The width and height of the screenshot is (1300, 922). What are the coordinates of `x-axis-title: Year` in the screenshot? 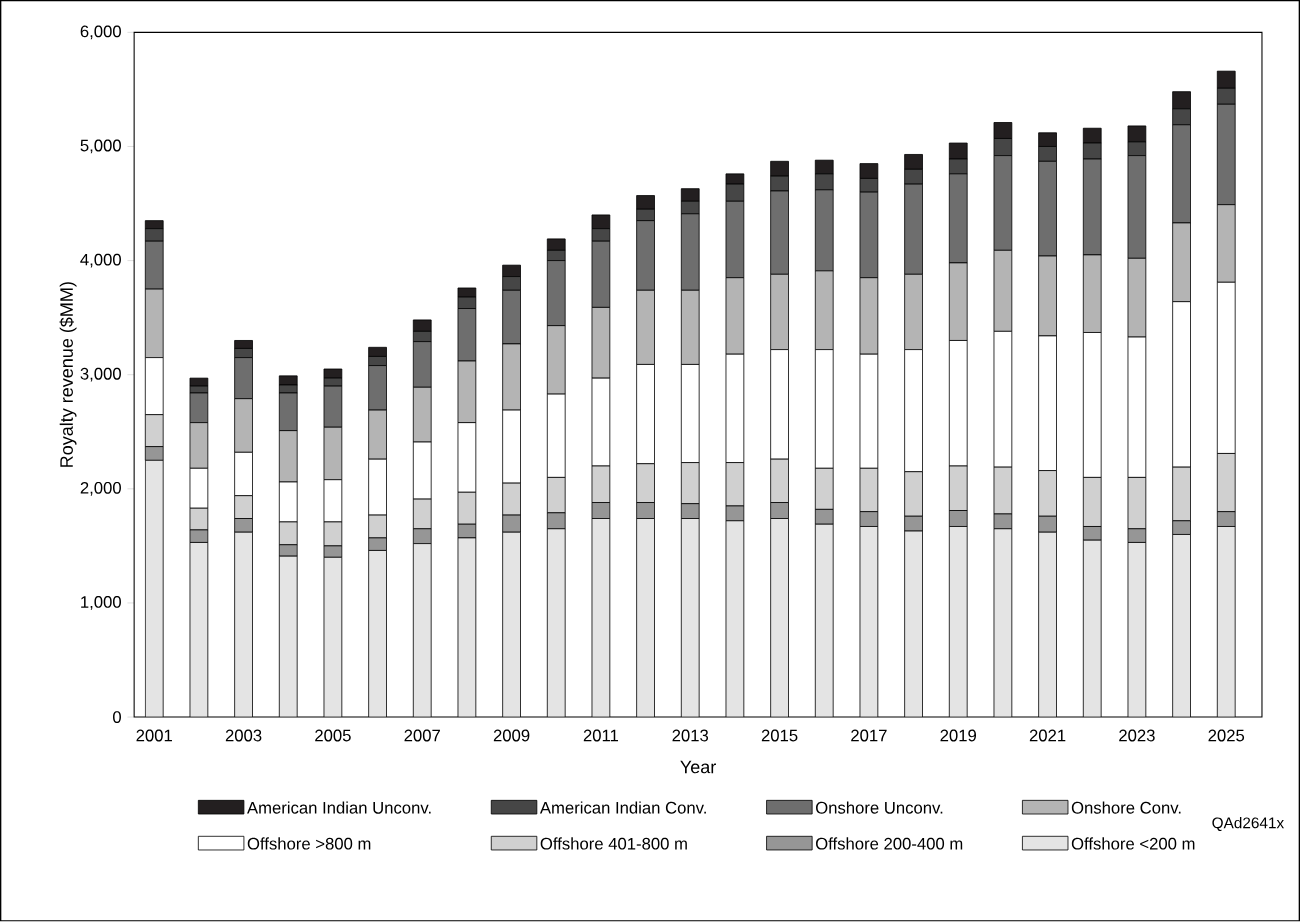 It's located at (698, 767).